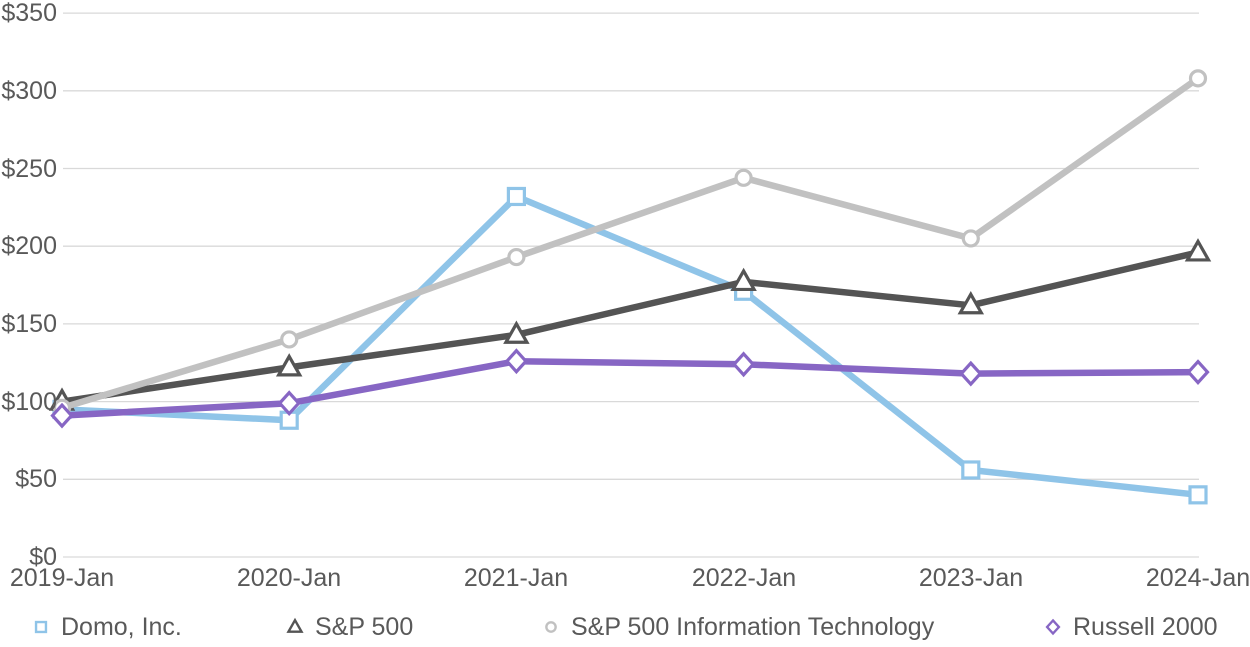 Image resolution: width=1250 pixels, height=647 pixels. What do you see at coordinates (29, 246) in the screenshot?
I see `y-axis-tick-label: $200` at bounding box center [29, 246].